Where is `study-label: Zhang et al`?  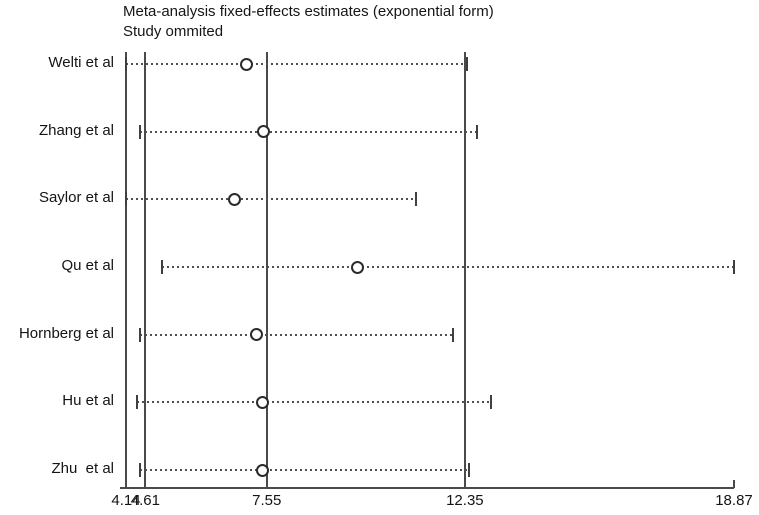
study-label: Zhang et al is located at coordinates (76, 130).